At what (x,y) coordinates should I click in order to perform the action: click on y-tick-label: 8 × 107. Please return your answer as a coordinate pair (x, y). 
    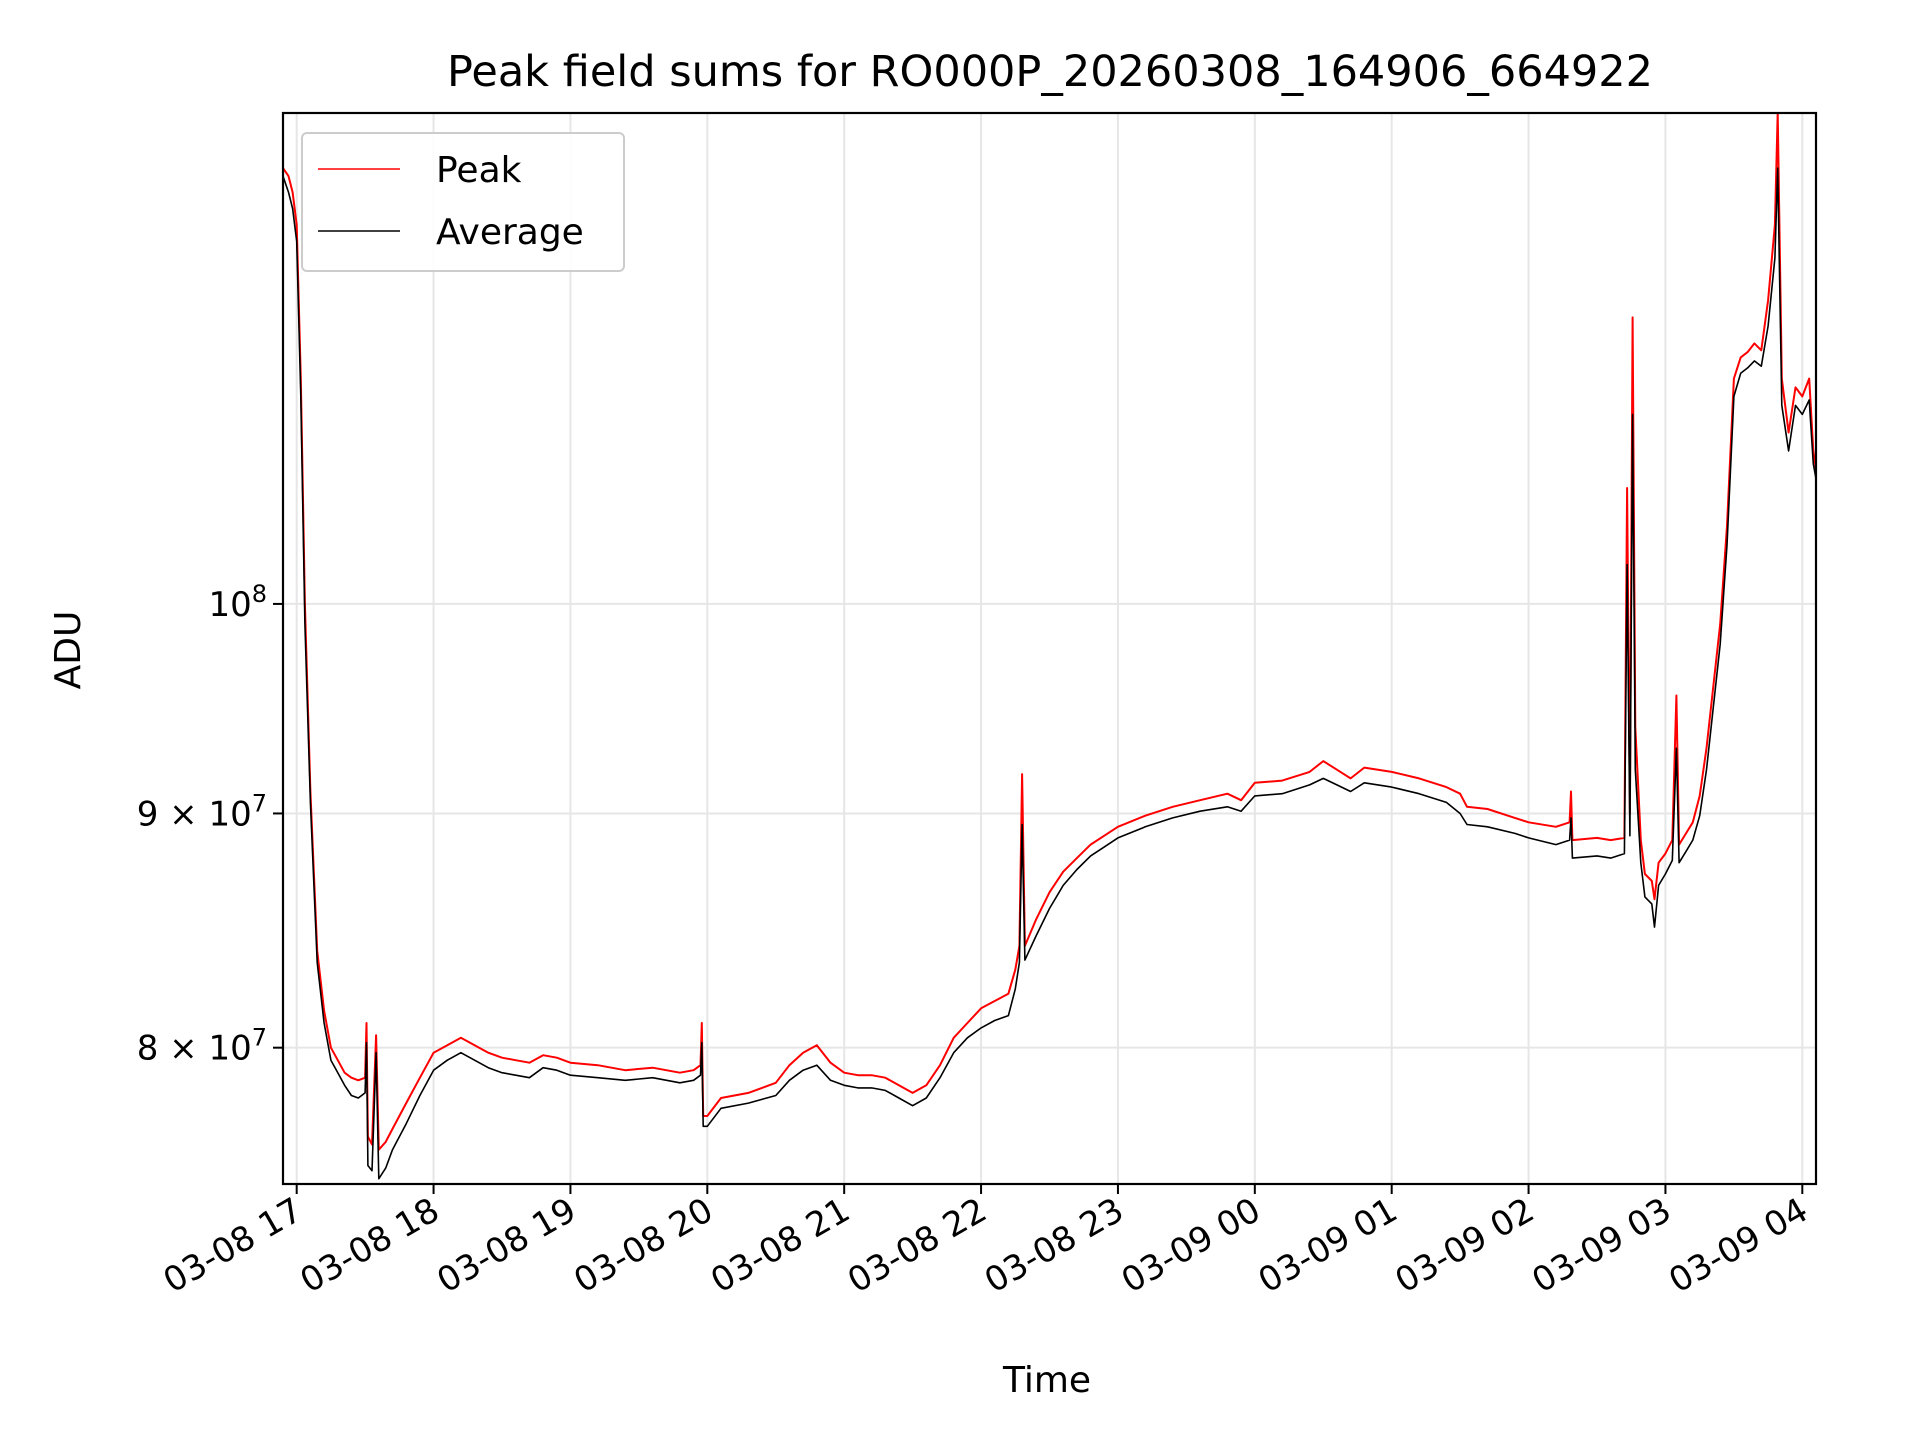
    Looking at the image, I should click on (202, 1046).